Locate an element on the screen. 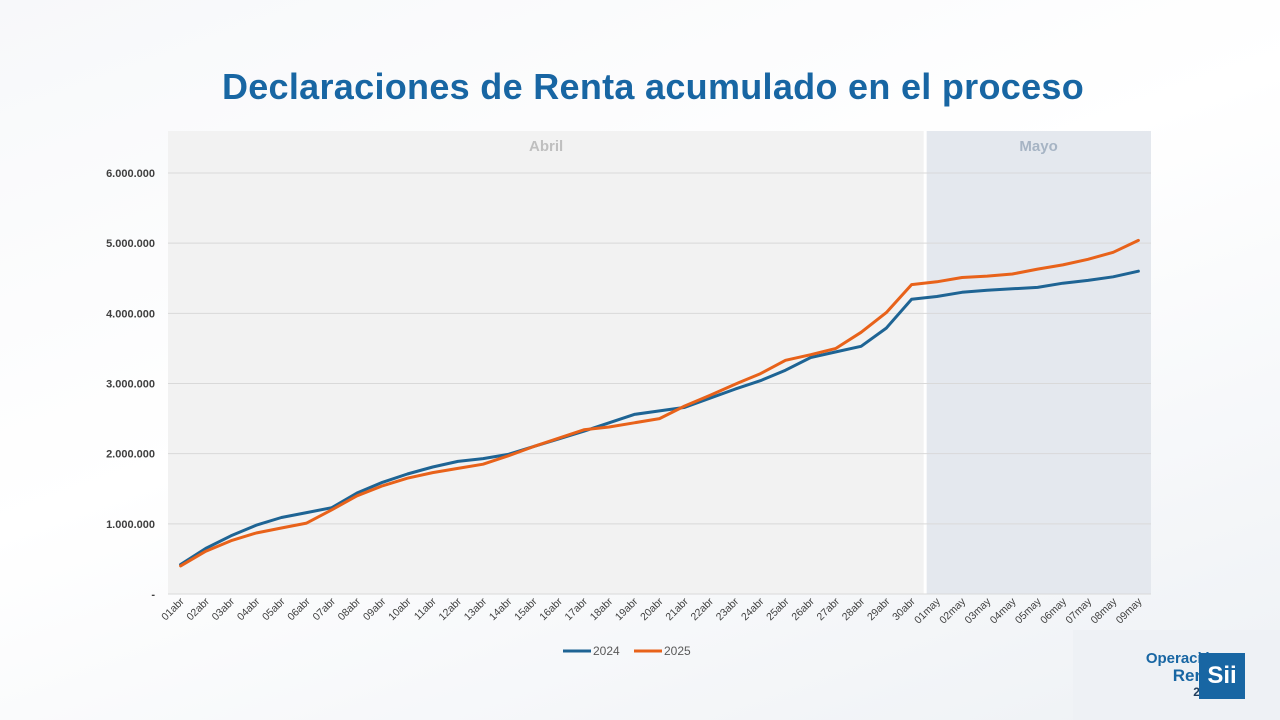 This screenshot has height=720, width=1280. x-tick-label: 25abr is located at coordinates (778, 609).